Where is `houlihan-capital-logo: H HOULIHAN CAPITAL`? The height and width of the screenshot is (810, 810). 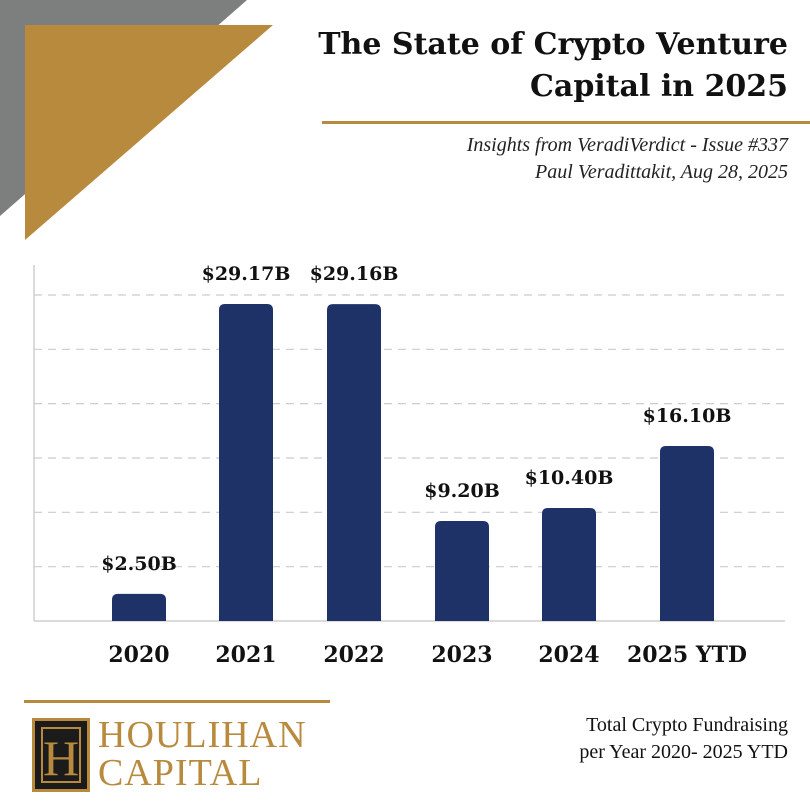 houlihan-capital-logo: H HOULIHAN CAPITAL is located at coordinates (169, 754).